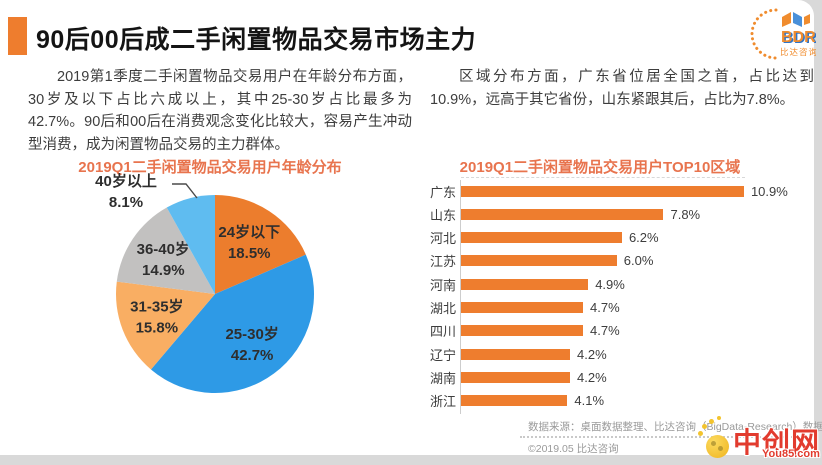  Describe the element at coordinates (685, 214) in the screenshot. I see `bar-value-label: 7.8%` at that location.